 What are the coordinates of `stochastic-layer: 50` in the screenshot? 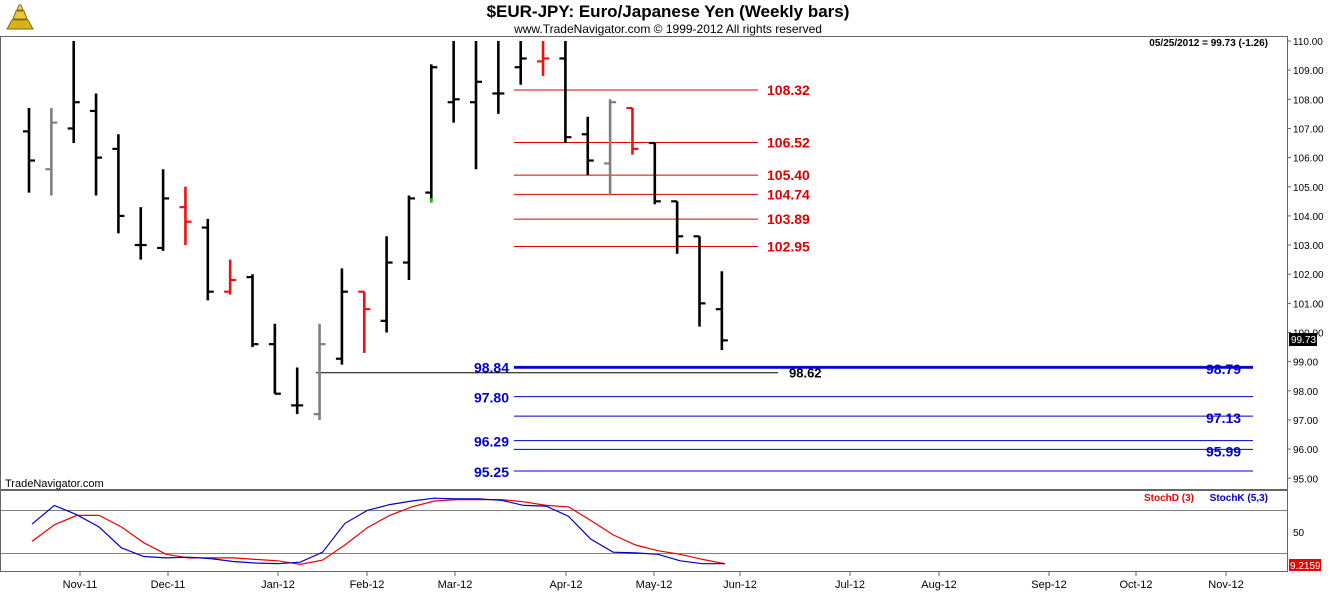 It's located at (652, 531).